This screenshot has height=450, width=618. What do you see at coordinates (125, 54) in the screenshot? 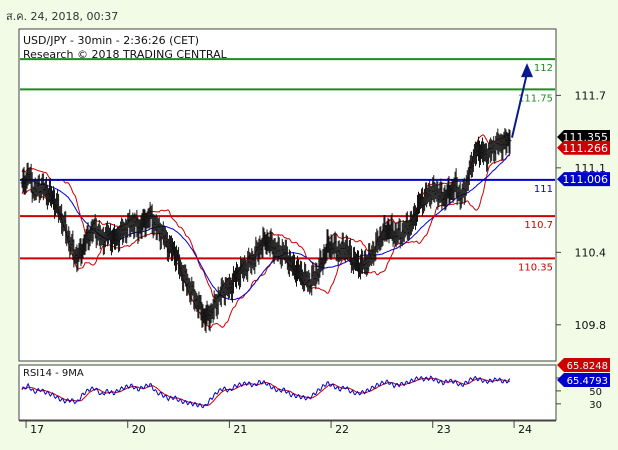
I see `chart-subtitle: Research © 2018 TRADING CENTRAL` at bounding box center [125, 54].